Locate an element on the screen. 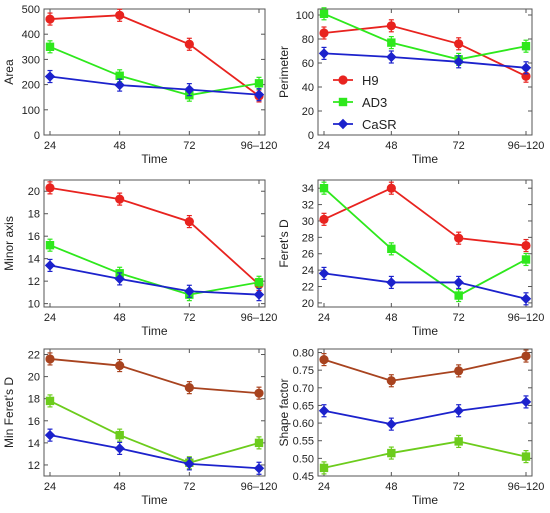 This screenshot has width=550, height=513. legend: H9 AD3 CaSR is located at coordinates (365, 102).